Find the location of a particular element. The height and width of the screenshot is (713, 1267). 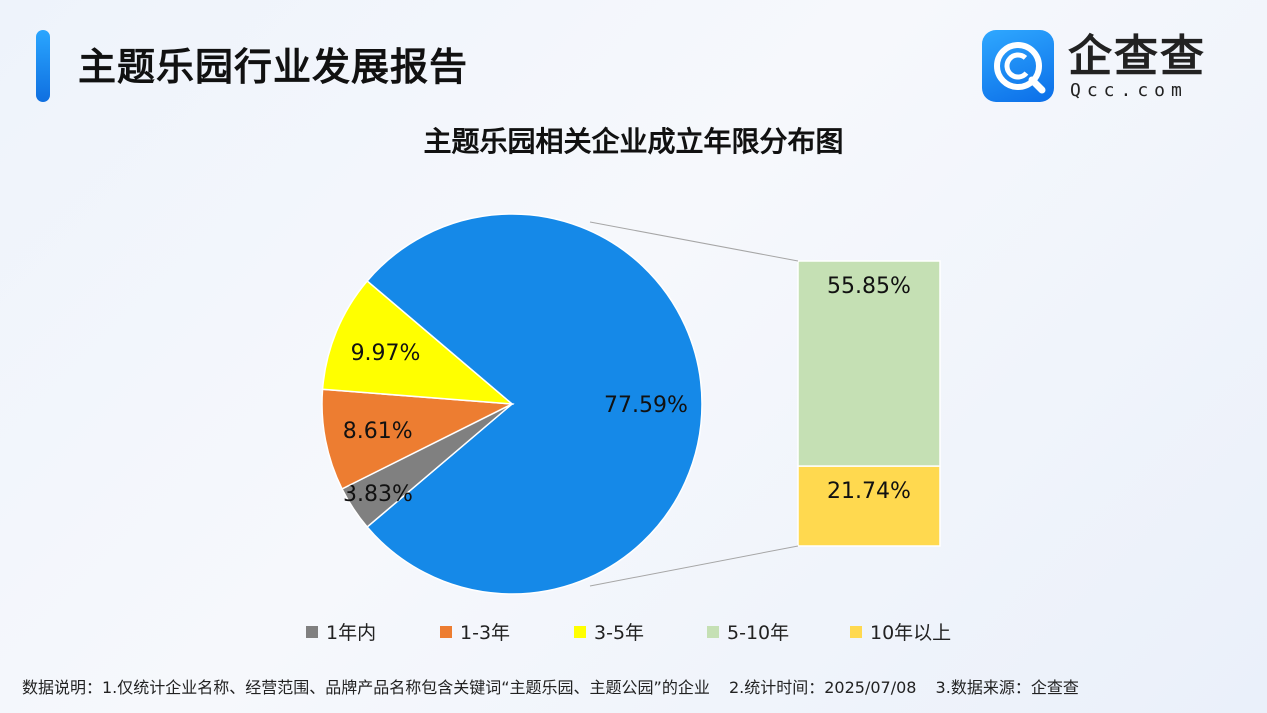

page-title: 主题乐园行业发展报告 is located at coordinates (273, 67).